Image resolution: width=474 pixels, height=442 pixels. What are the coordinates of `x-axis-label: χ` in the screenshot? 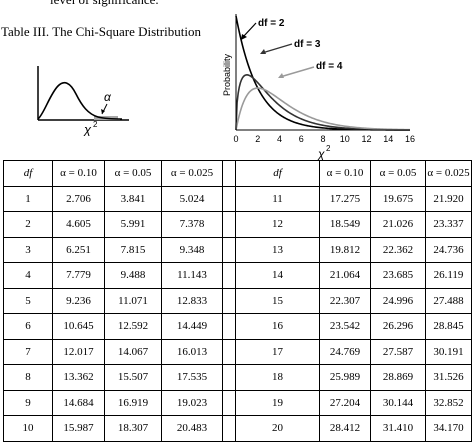 It's located at (321, 153).